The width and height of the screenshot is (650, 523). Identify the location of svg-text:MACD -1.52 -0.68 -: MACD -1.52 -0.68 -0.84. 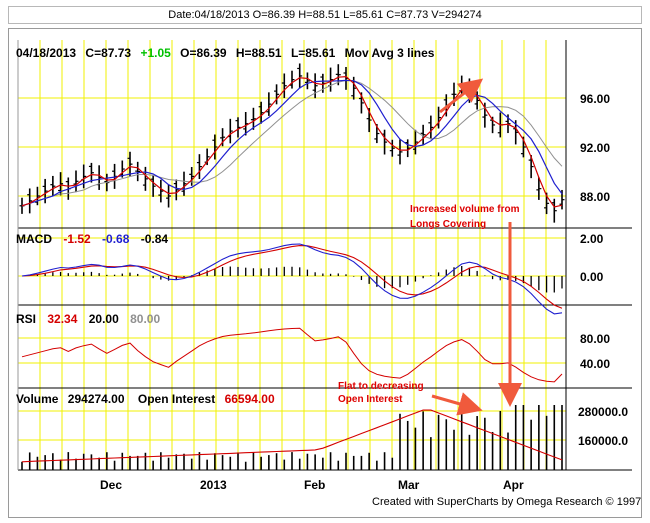
(92, 239).